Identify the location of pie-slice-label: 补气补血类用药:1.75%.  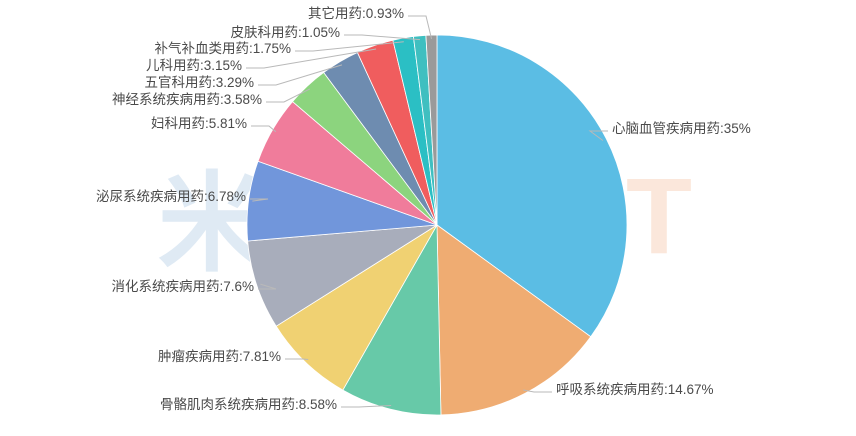
(222, 48).